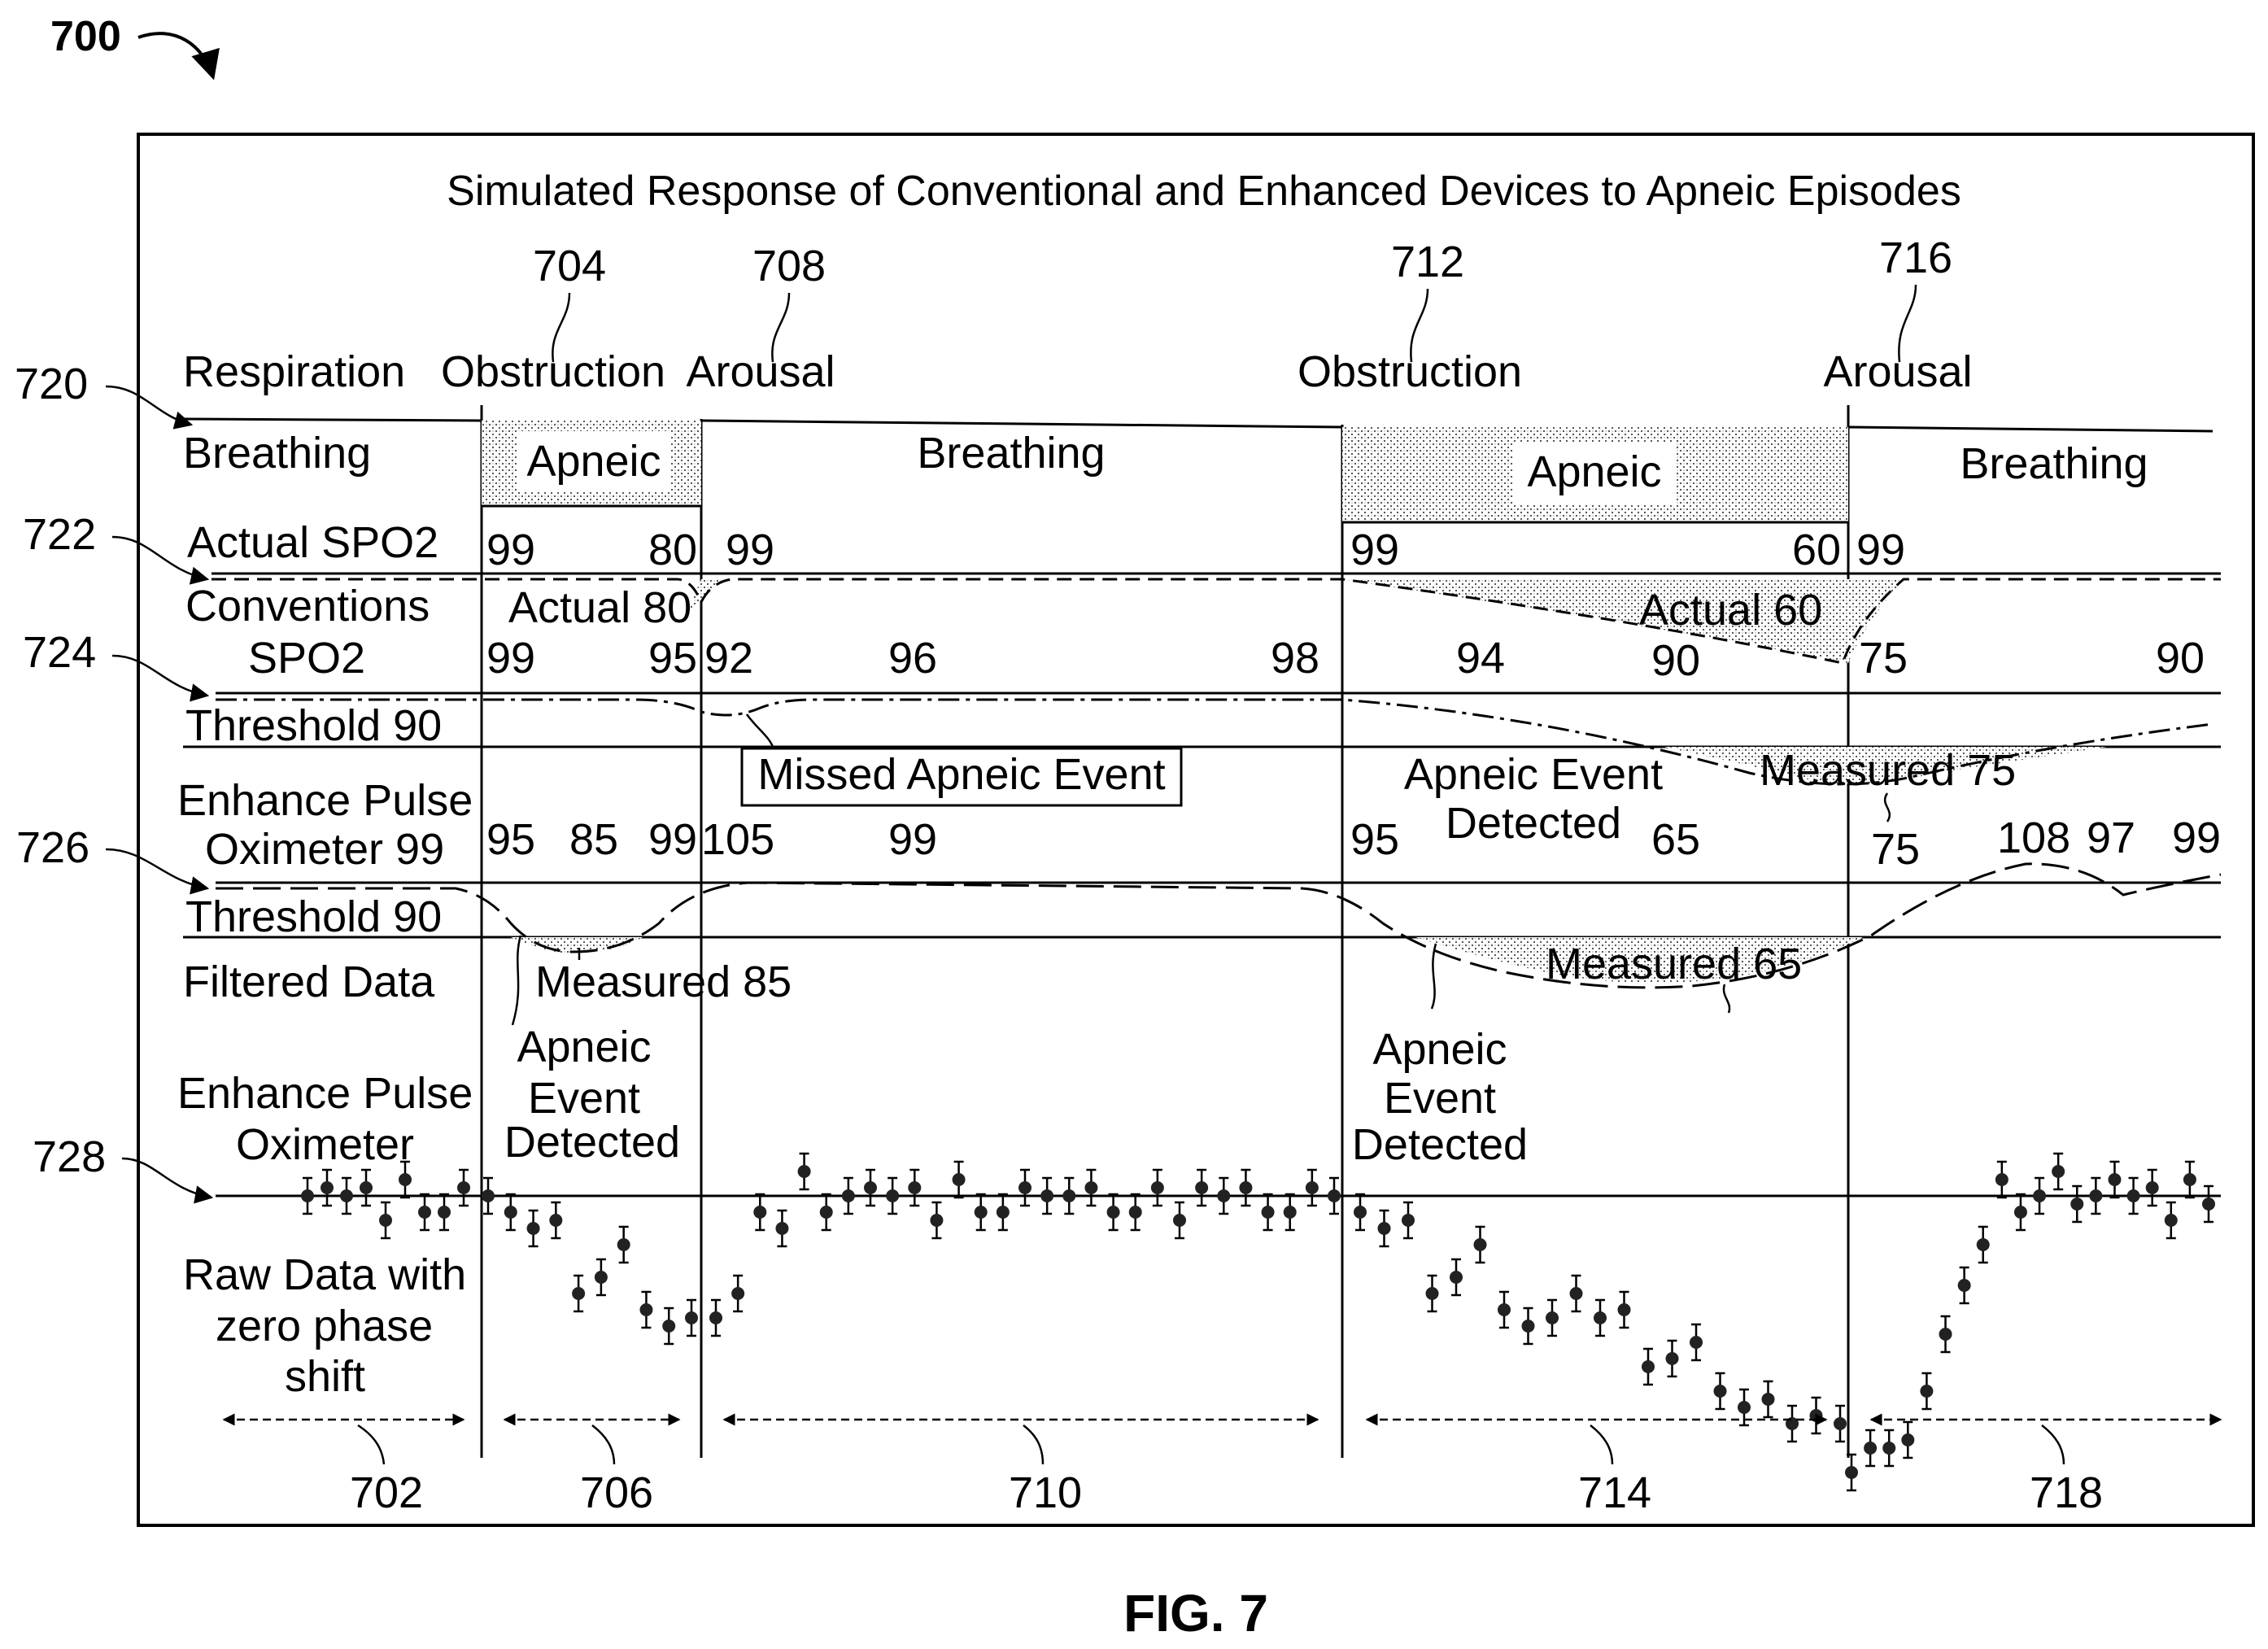 This screenshot has width=2268, height=1649. I want to click on label-threshold-a: Threshold 90, so click(313, 725).